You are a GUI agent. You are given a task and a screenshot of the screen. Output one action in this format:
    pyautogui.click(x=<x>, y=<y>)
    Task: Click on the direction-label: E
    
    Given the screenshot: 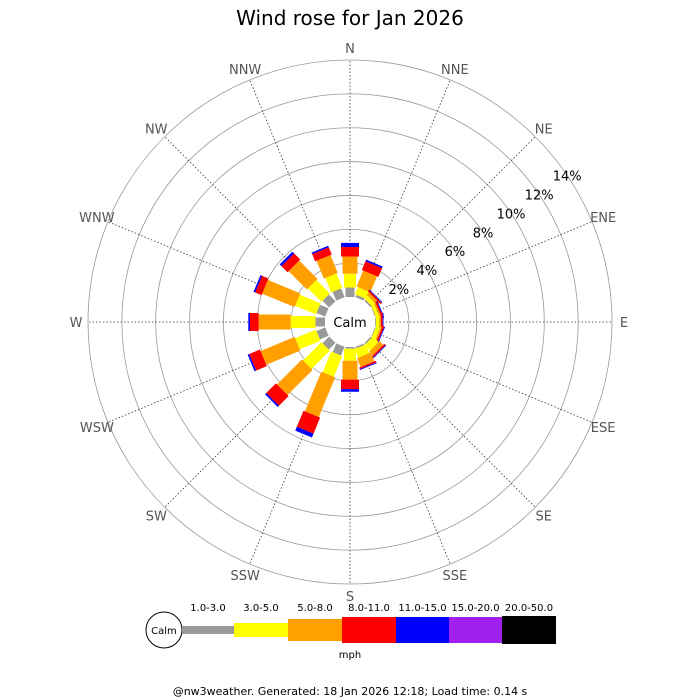 What is the action you would take?
    pyautogui.click(x=624, y=323)
    